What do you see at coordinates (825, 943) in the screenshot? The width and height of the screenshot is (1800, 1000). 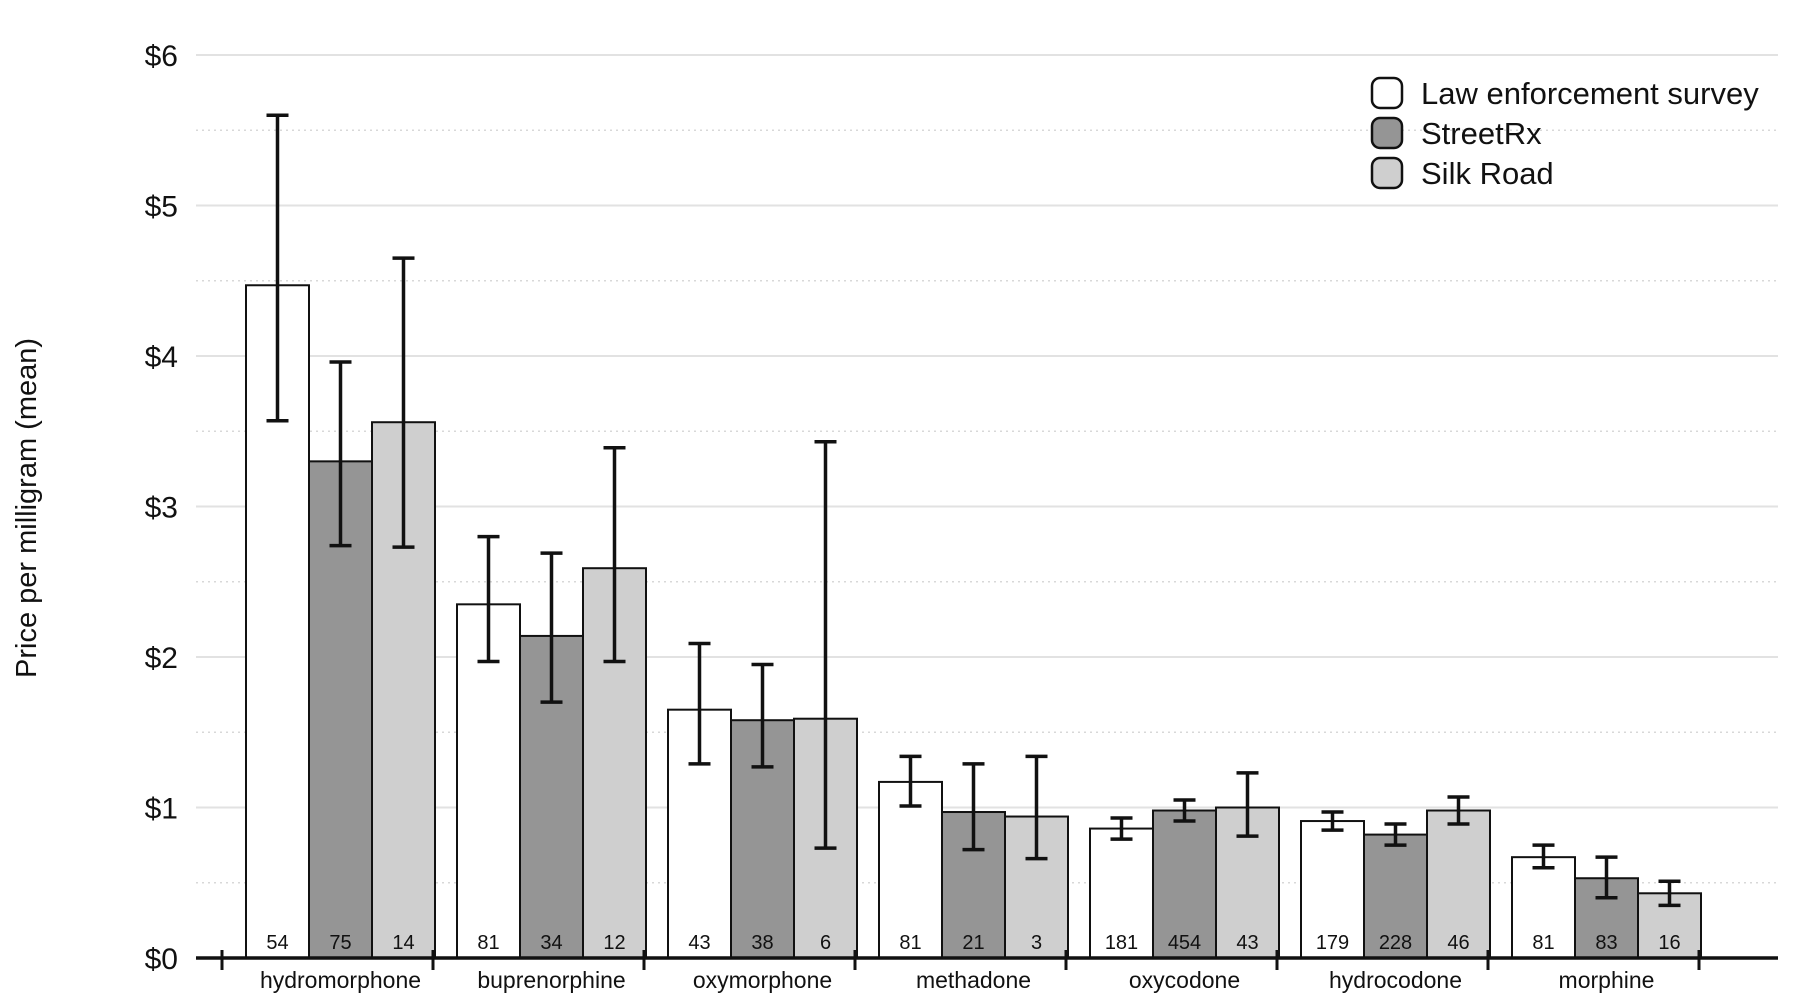 I see `sample-size-label: 6` at bounding box center [825, 943].